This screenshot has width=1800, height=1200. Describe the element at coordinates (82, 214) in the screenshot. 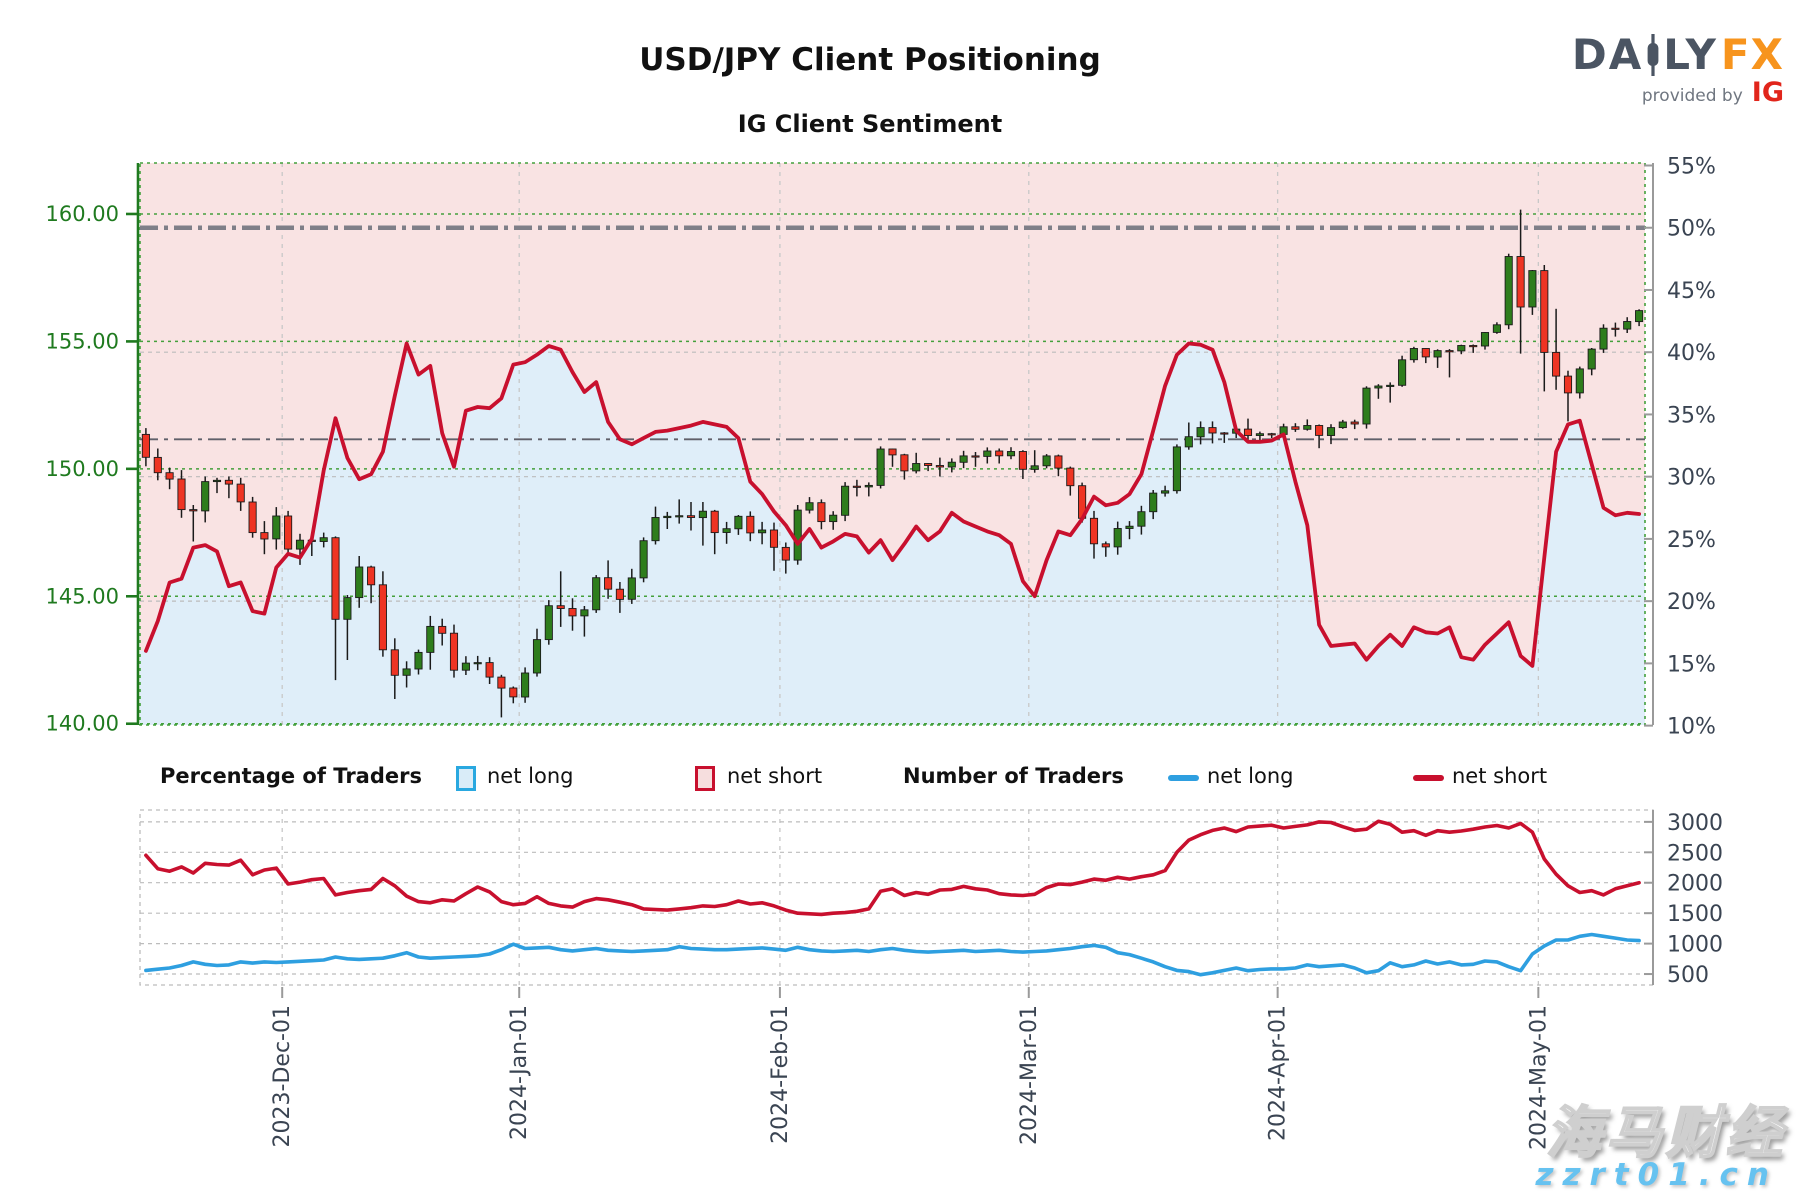

I see `svg-text: 160.00` at that location.